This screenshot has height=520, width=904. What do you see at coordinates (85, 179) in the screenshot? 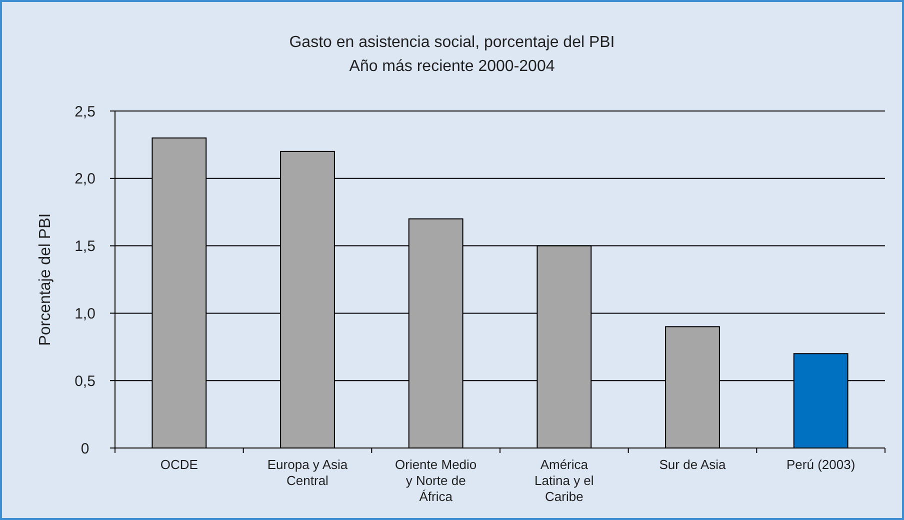
I see `y-tick-label: 2,0` at bounding box center [85, 179].